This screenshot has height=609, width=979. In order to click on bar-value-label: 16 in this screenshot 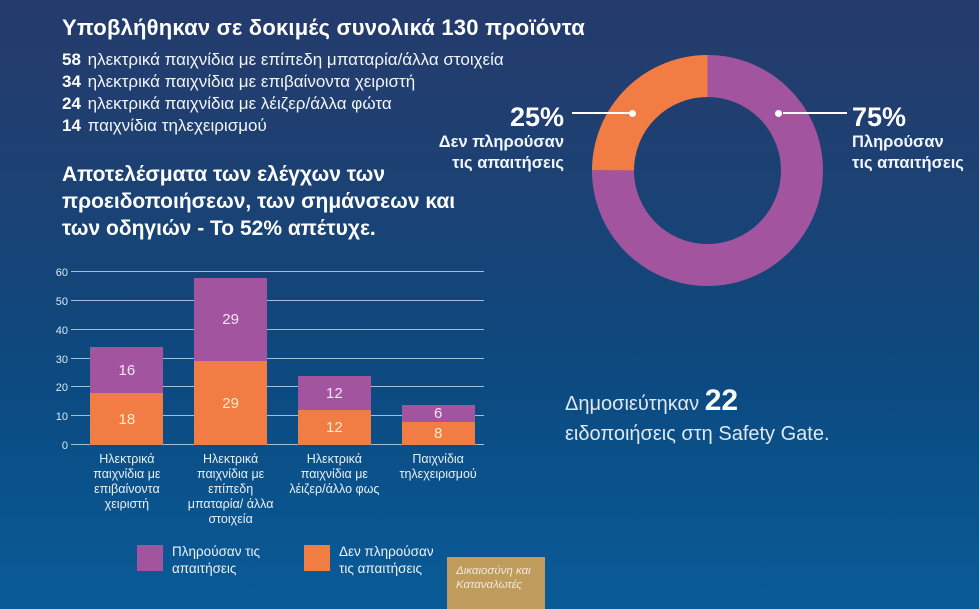, I will do `click(127, 370)`.